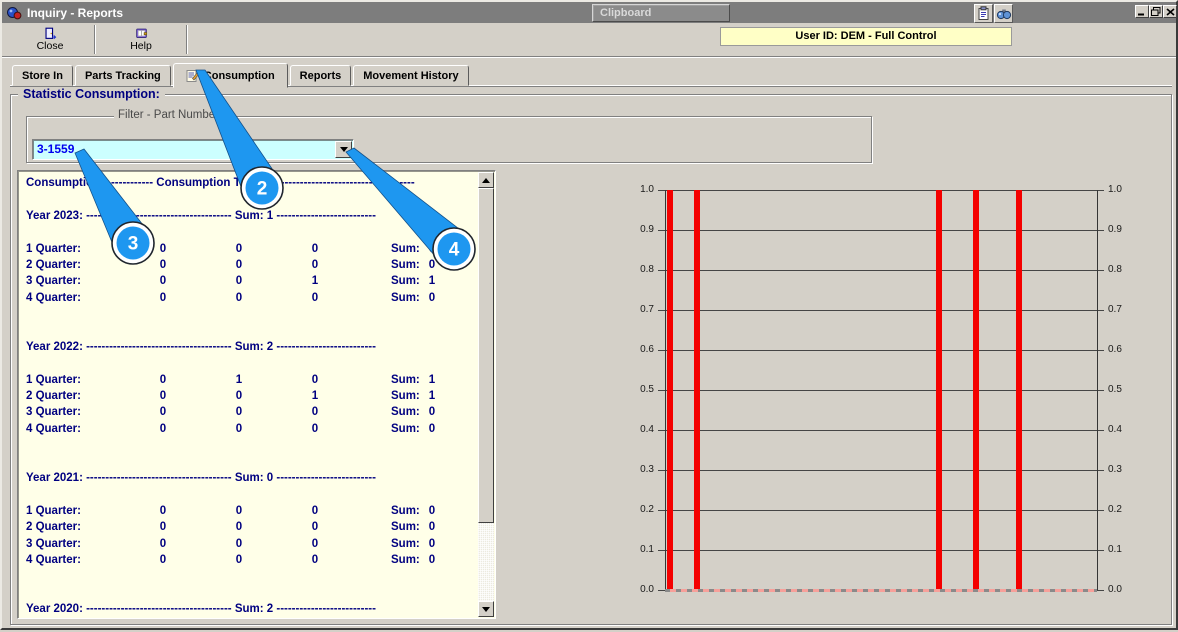 Image resolution: width=1178 pixels, height=632 pixels. I want to click on tab-parts-tracking: Parts Tracking, so click(122, 75).